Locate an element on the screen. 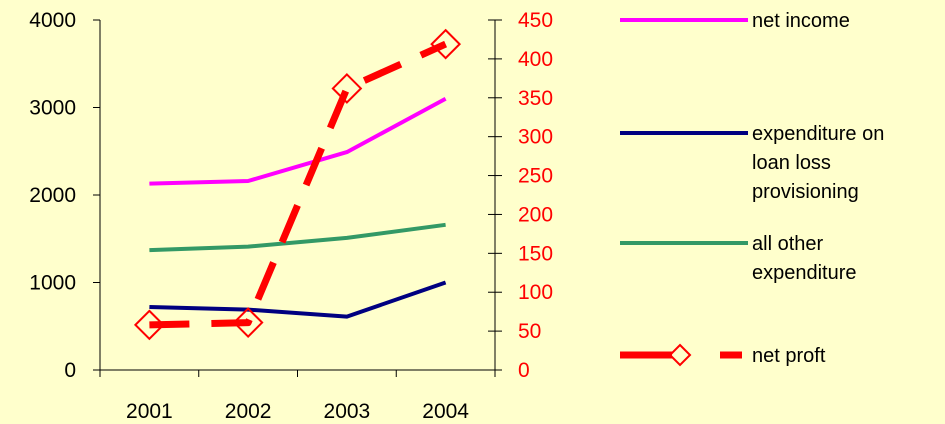 This screenshot has width=945, height=424. right-tick-label: 250 is located at coordinates (535, 176).